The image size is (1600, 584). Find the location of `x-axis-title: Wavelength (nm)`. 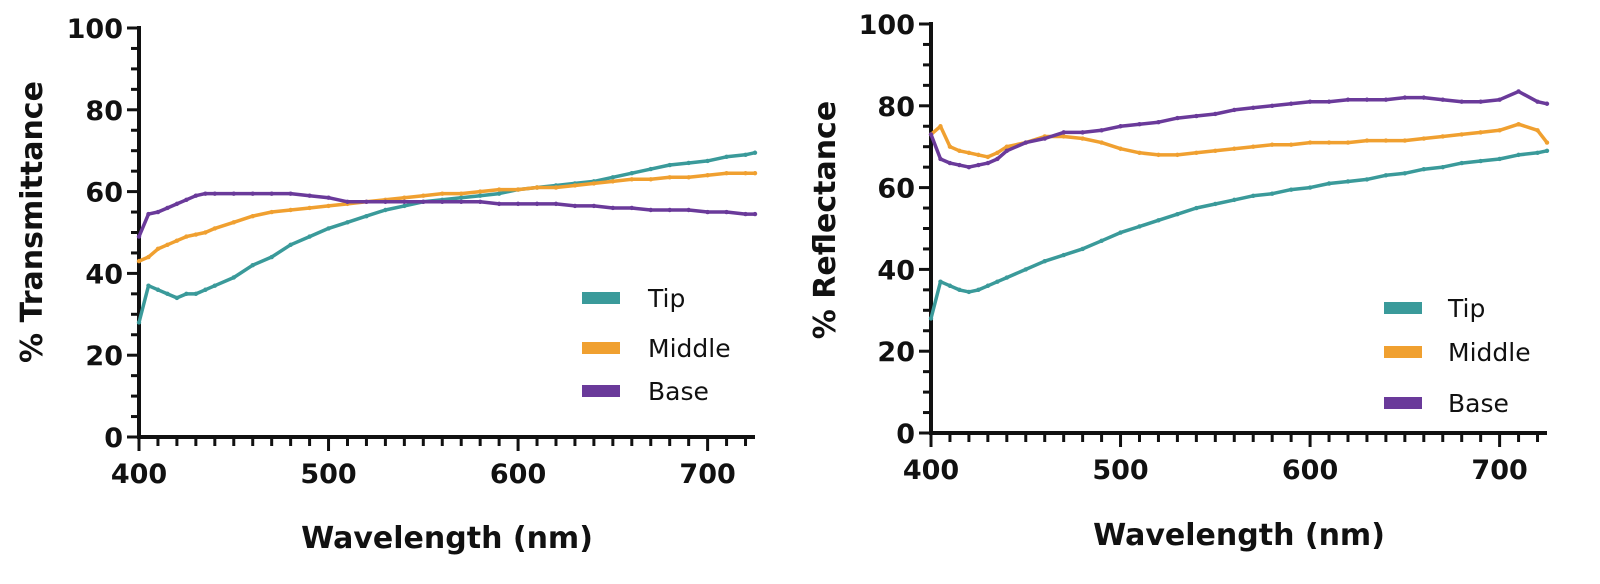

x-axis-title: Wavelength (nm) is located at coordinates (1239, 535).